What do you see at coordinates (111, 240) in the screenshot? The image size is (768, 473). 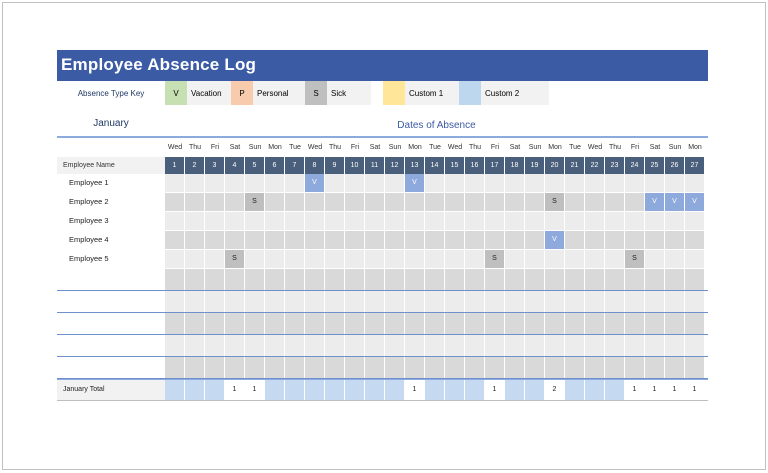 I see `employee-name: Employee 4` at bounding box center [111, 240].